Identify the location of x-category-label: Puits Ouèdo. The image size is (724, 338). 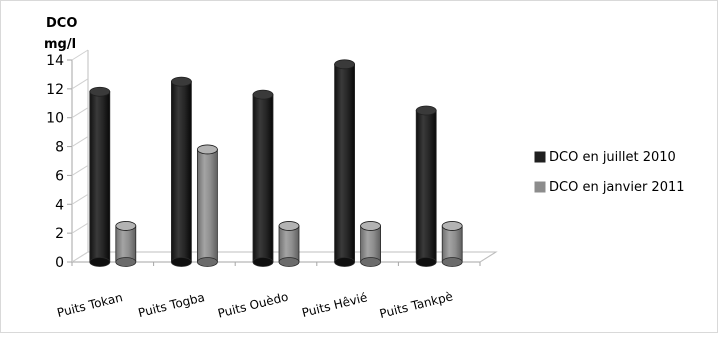
(252, 305).